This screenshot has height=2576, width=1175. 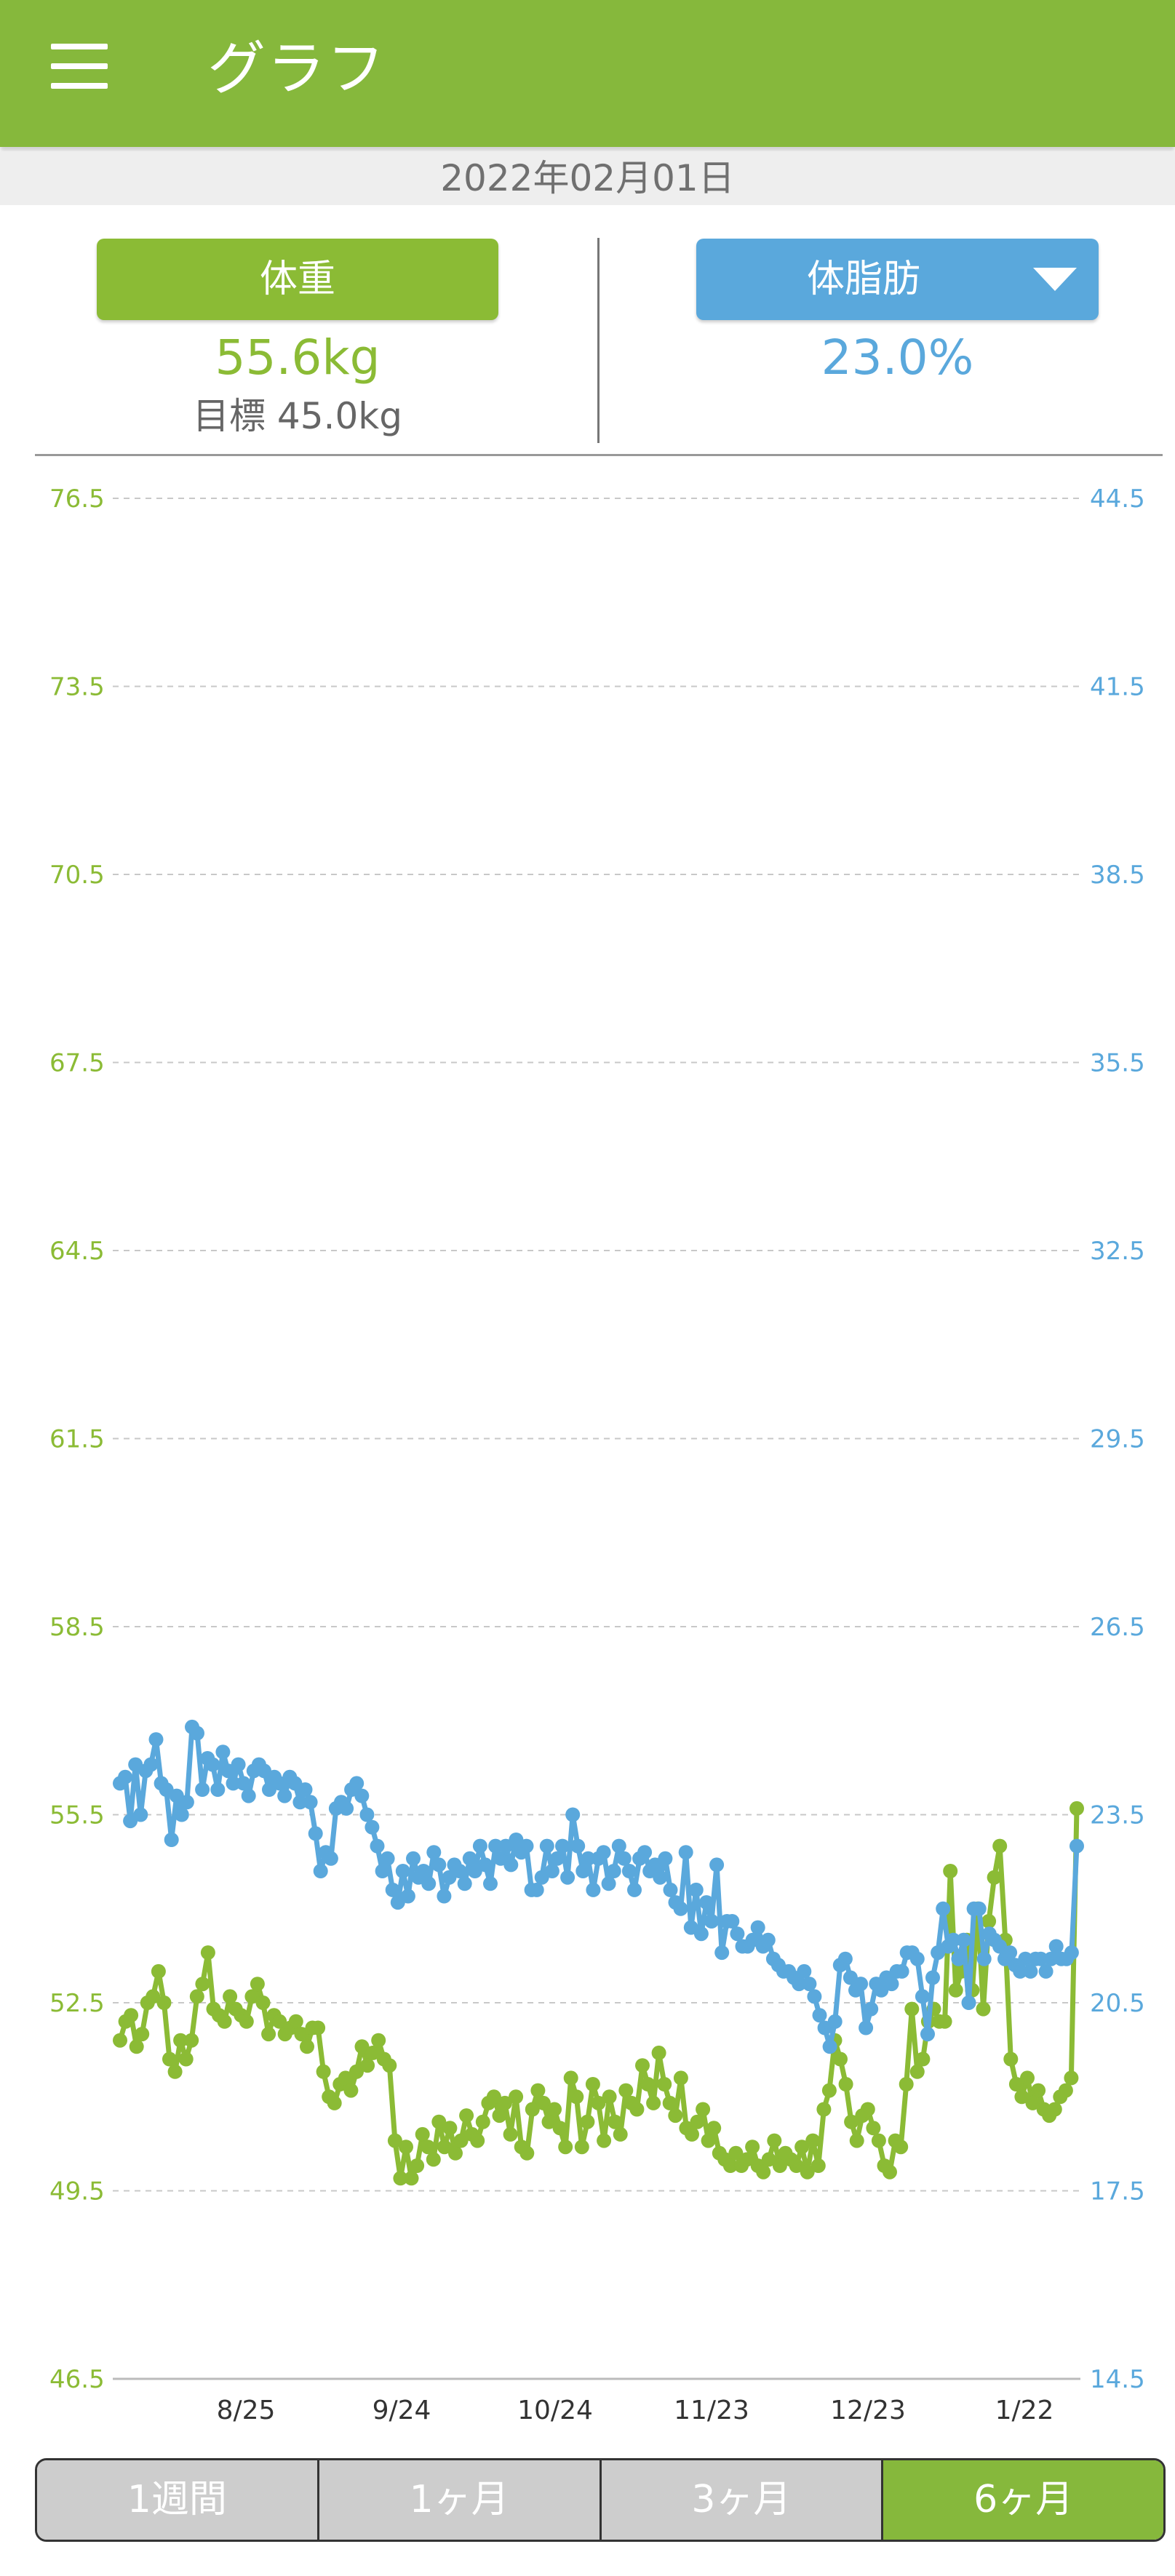 What do you see at coordinates (178, 2500) in the screenshot?
I see `tab-1-week: 1週間` at bounding box center [178, 2500].